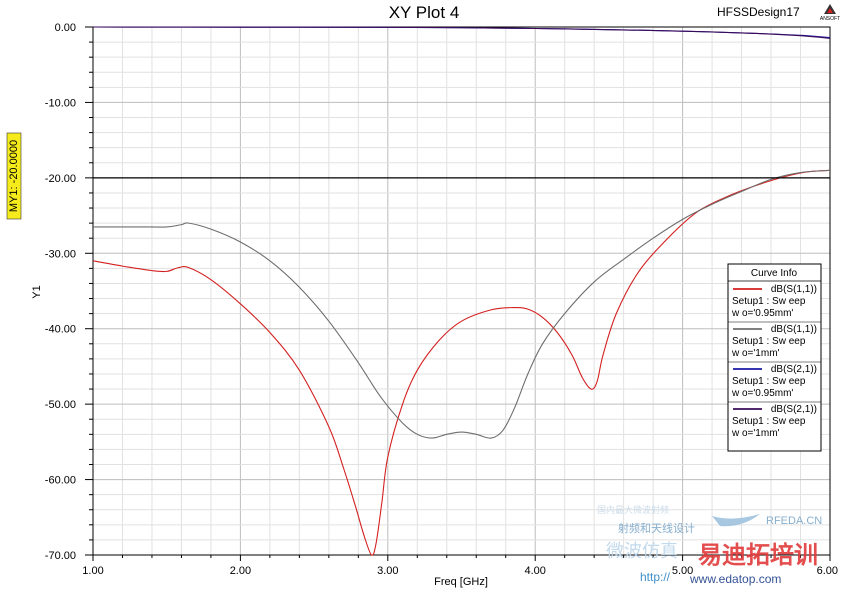 The image size is (849, 591). Describe the element at coordinates (240, 571) in the screenshot. I see `x-tick-label: 2.00` at that location.